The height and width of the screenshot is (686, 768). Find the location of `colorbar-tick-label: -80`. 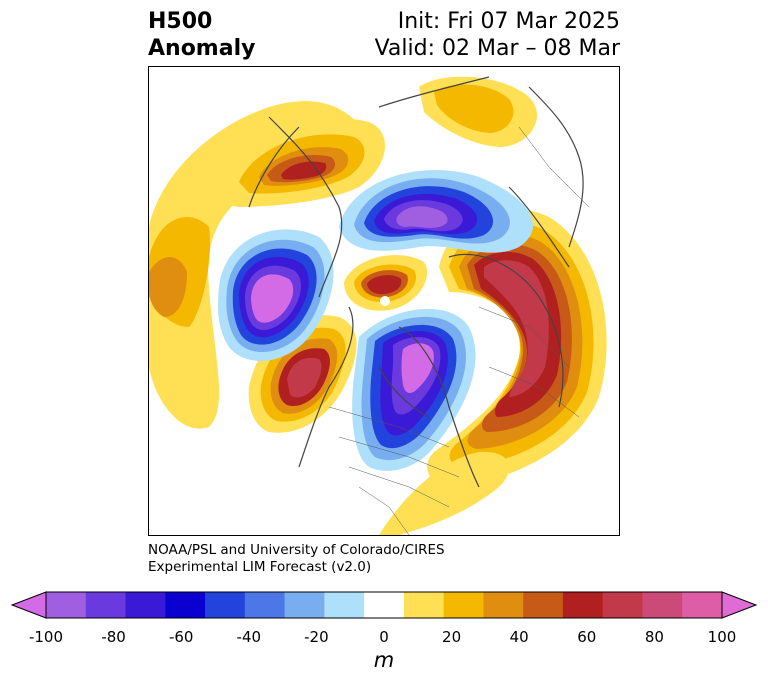

colorbar-tick-label: -80 is located at coordinates (113, 637).